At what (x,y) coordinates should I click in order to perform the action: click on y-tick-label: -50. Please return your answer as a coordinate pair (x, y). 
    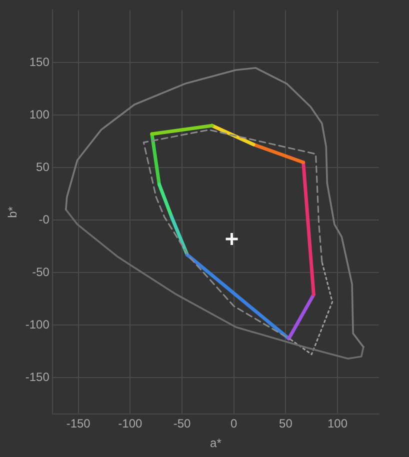
    Looking at the image, I should click on (41, 271).